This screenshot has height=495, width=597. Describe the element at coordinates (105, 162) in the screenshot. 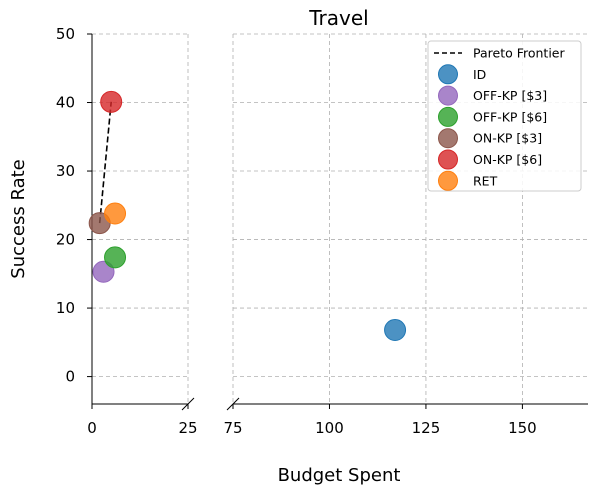

I see `pareto-frontier-line` at that location.